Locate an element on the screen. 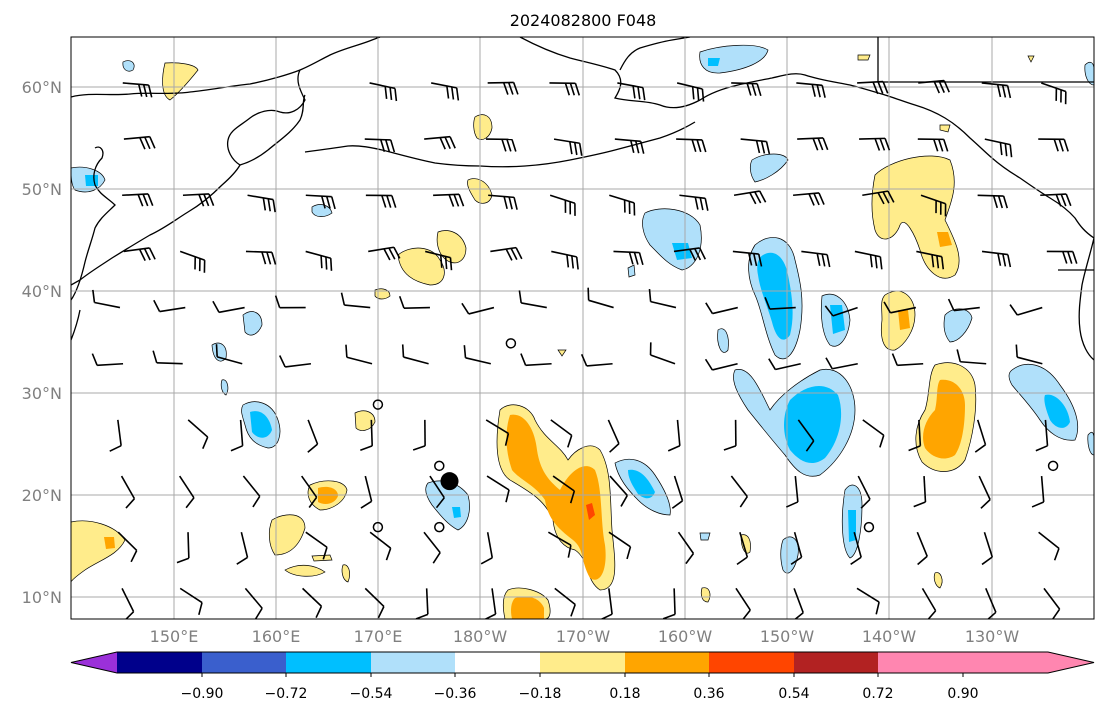 The width and height of the screenshot is (1105, 712). figure-title: 2024082800 F048 is located at coordinates (583, 20).